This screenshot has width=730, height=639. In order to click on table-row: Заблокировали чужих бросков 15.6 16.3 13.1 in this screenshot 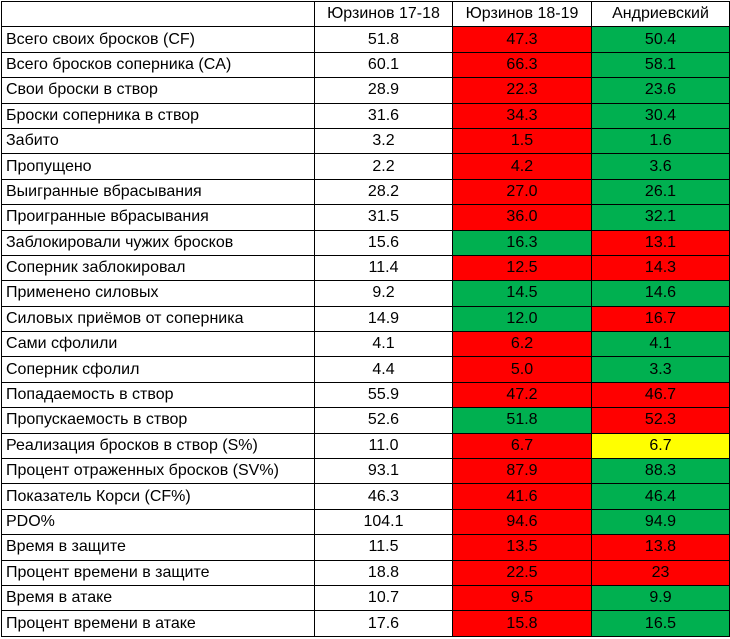, I will do `click(365, 242)`.